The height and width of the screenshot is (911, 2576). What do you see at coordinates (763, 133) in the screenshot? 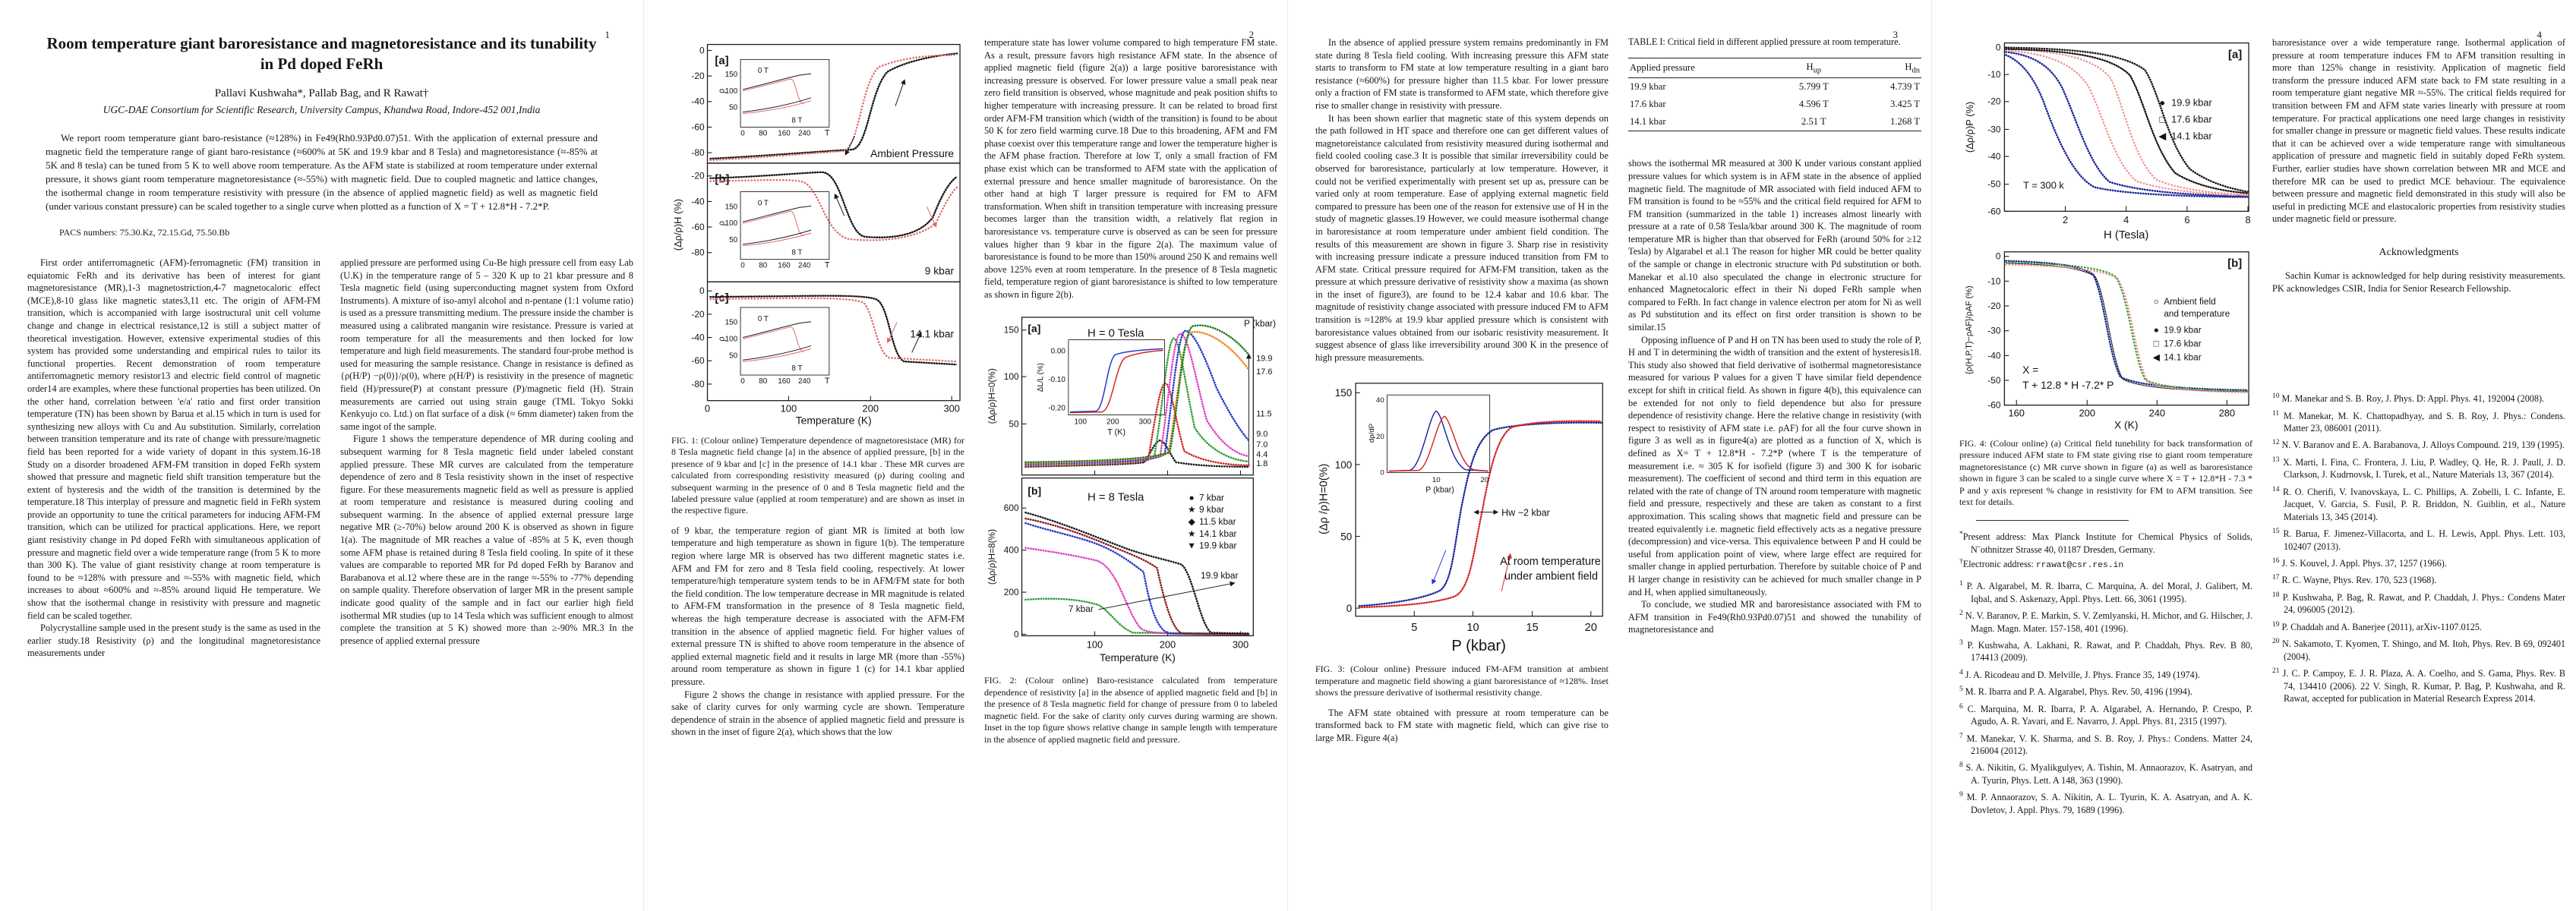
I see `fig1-inset-xtick: 80` at bounding box center [763, 133].